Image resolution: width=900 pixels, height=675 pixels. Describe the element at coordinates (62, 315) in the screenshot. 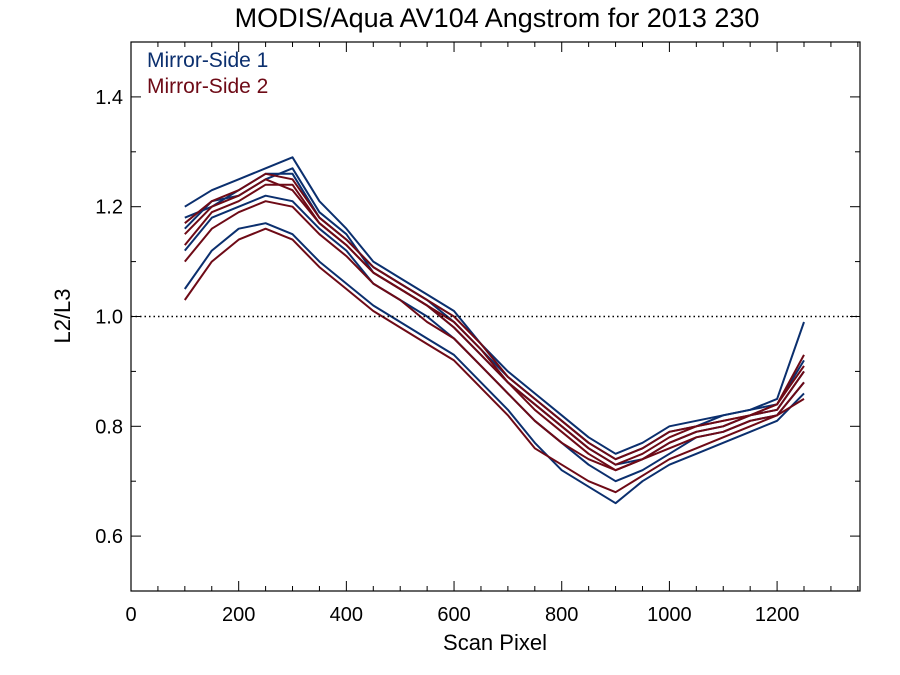

I see `y-axis-title: L2/L3` at that location.